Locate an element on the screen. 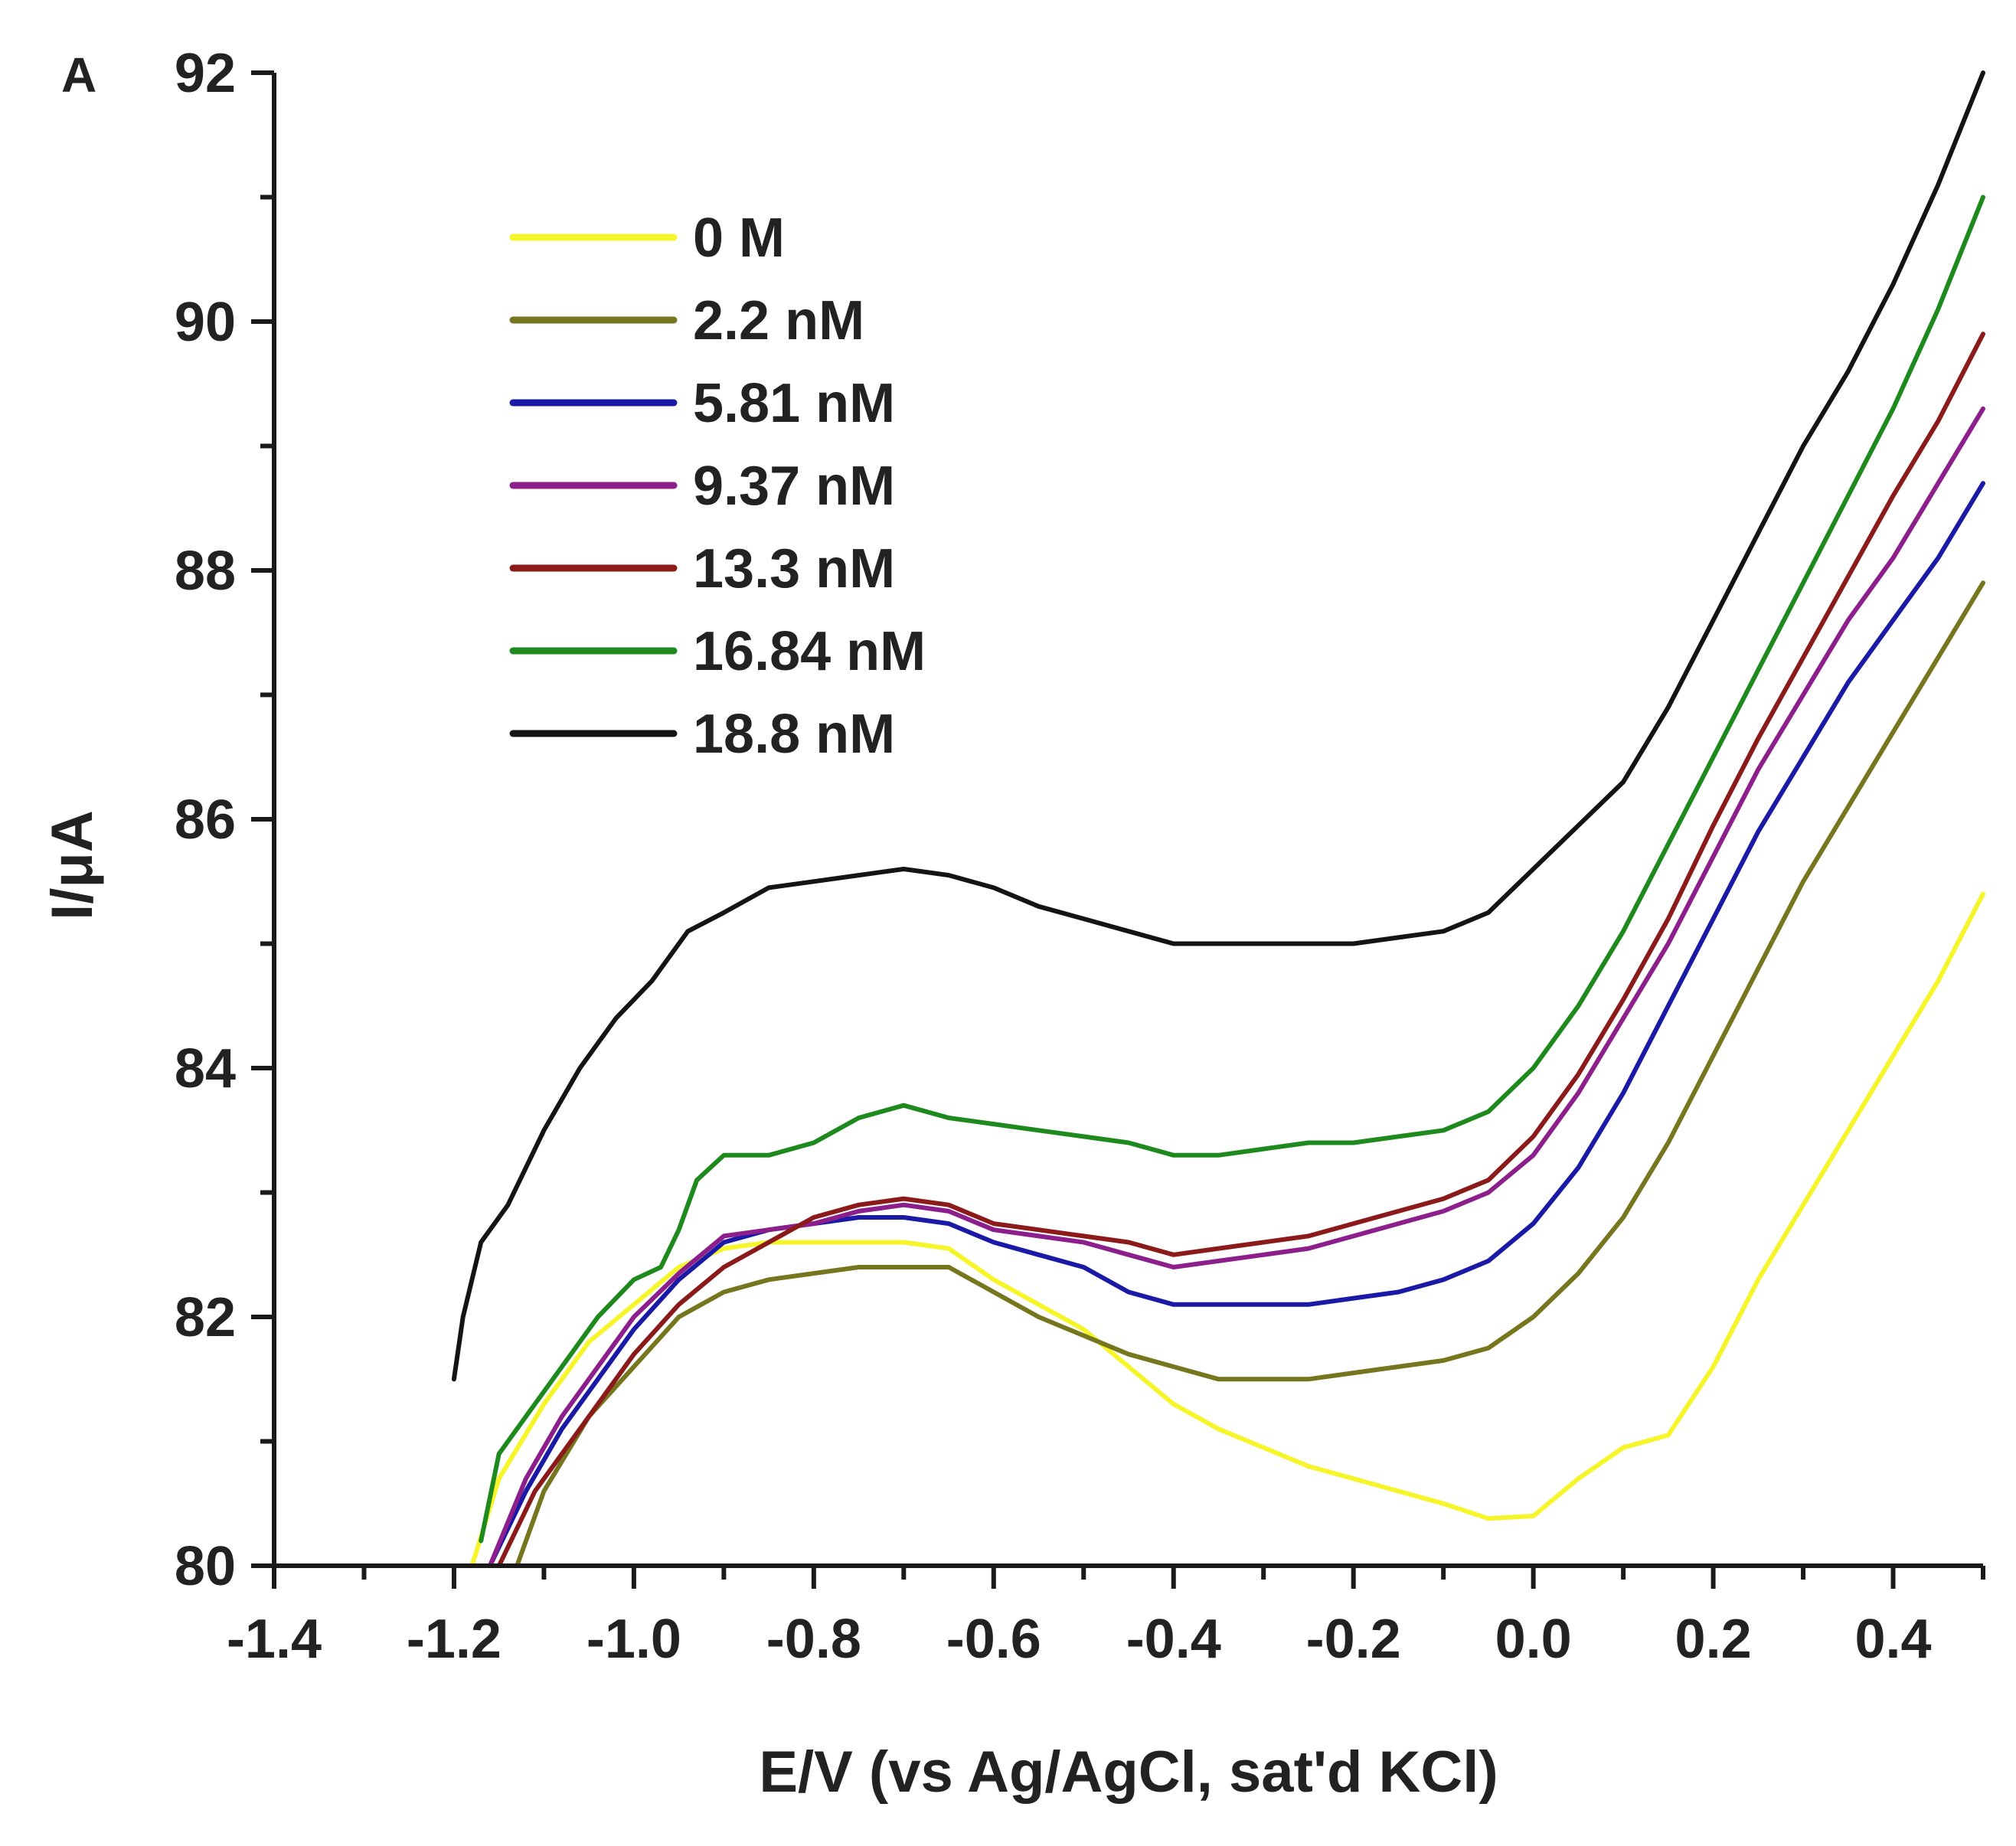 Image resolution: width=2016 pixels, height=1846 pixels. y-tick-label: 86 is located at coordinates (205, 820).